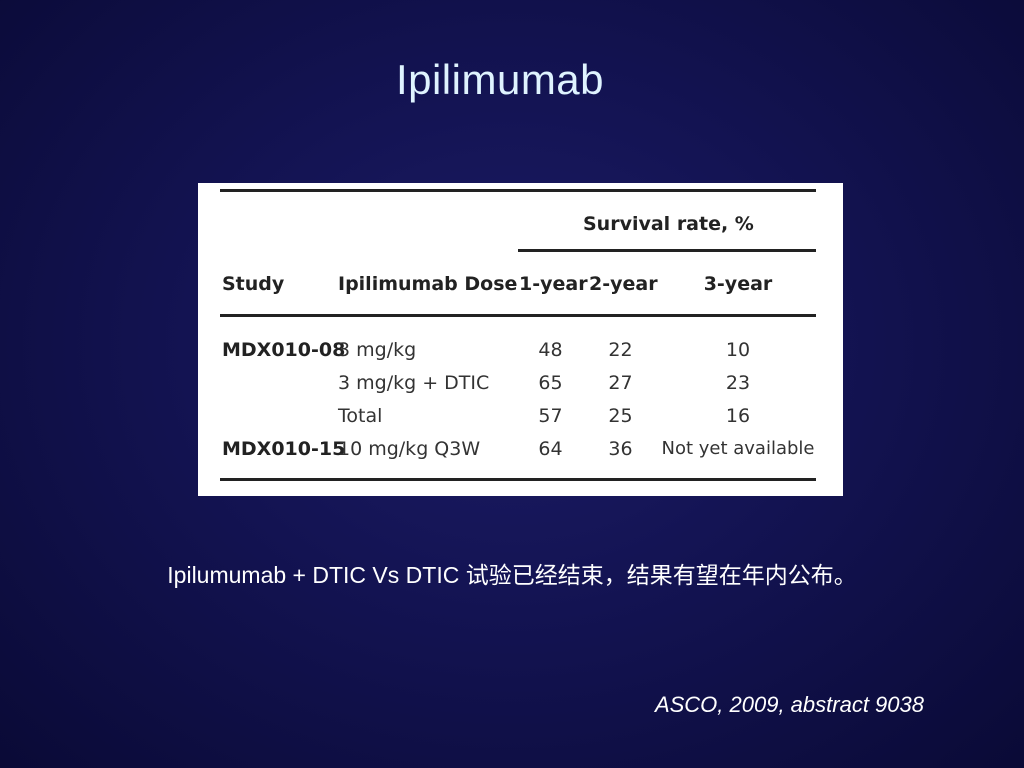 This screenshot has width=1024, height=768. What do you see at coordinates (550, 383) in the screenshot?
I see `row-1-year: 65` at bounding box center [550, 383].